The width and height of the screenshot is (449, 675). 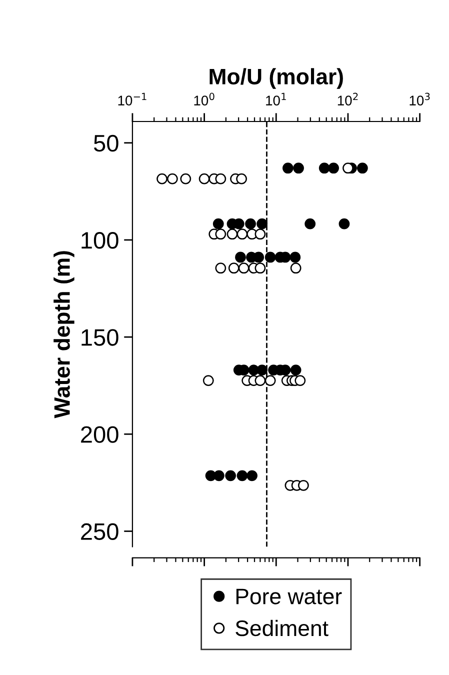 What do you see at coordinates (276, 78) in the screenshot?
I see `x-axis-title: Mo/U (molar)` at bounding box center [276, 78].